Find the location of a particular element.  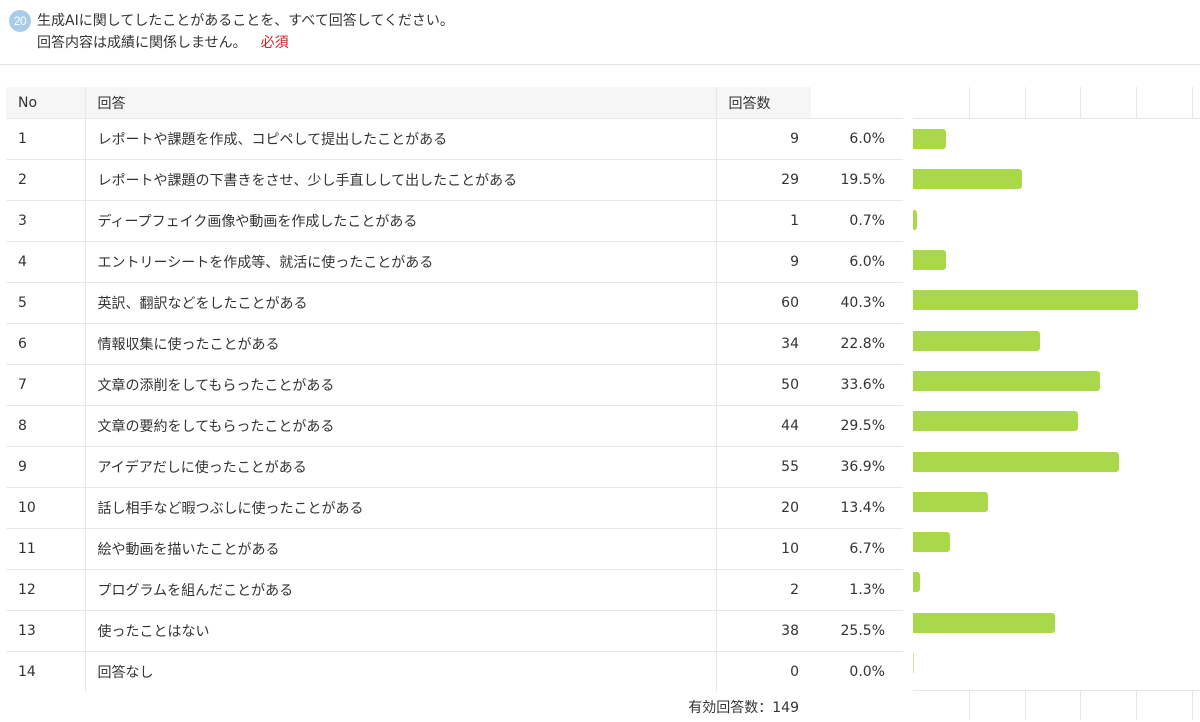

question-note-line: 回答内容は成績に関係しません。必須 is located at coordinates (245, 43).